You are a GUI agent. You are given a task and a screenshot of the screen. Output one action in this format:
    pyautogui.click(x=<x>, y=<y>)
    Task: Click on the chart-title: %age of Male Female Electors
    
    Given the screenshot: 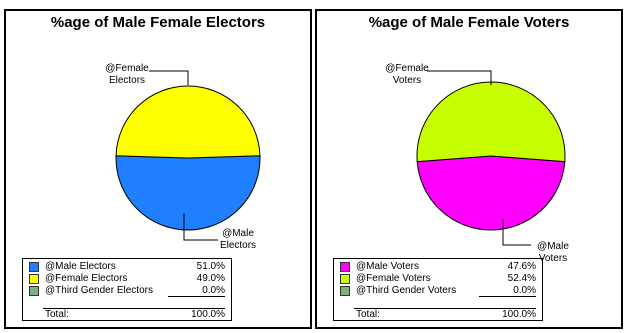 What is the action you would take?
    pyautogui.click(x=158, y=22)
    